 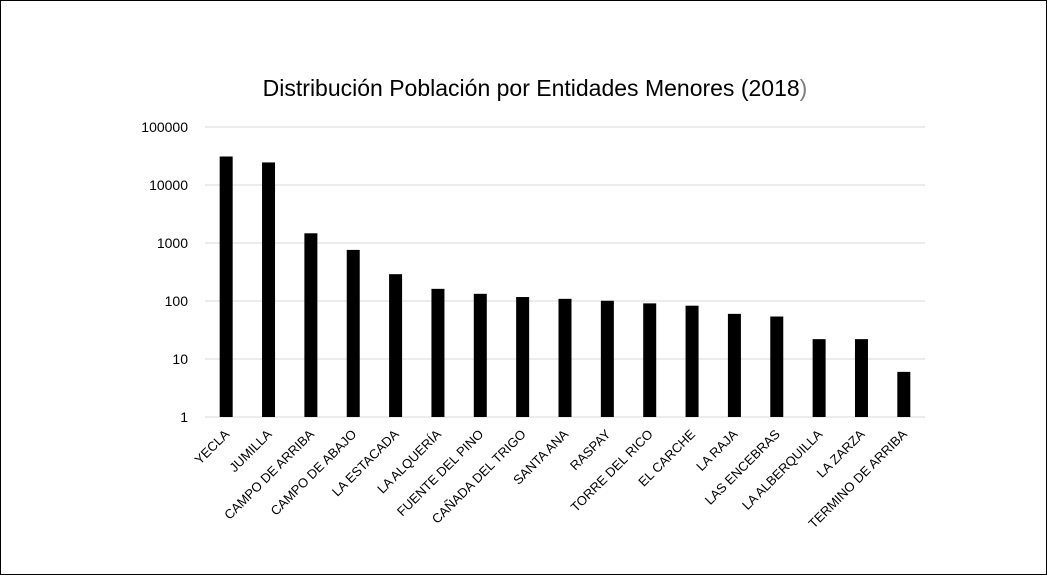 I want to click on chart-title-close-paren: ), so click(x=804, y=88).